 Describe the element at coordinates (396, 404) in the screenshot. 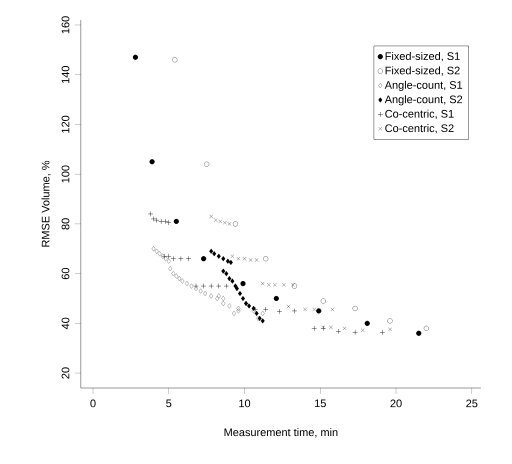

I see `x-tick-label: 20` at that location.